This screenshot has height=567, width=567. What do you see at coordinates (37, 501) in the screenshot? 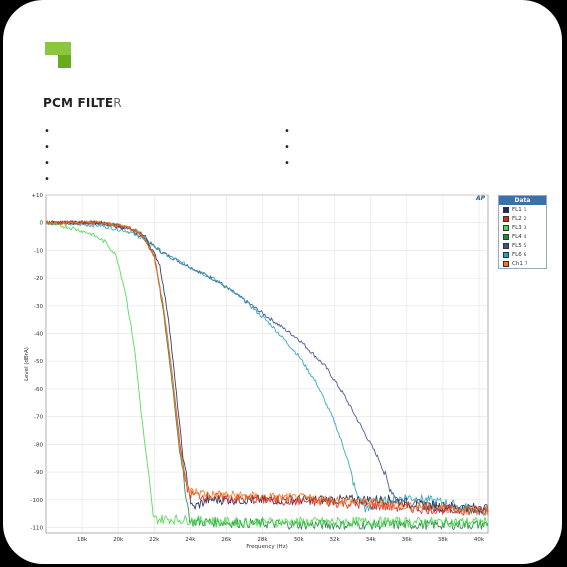
I see `y-tick-label: -100` at bounding box center [37, 501].